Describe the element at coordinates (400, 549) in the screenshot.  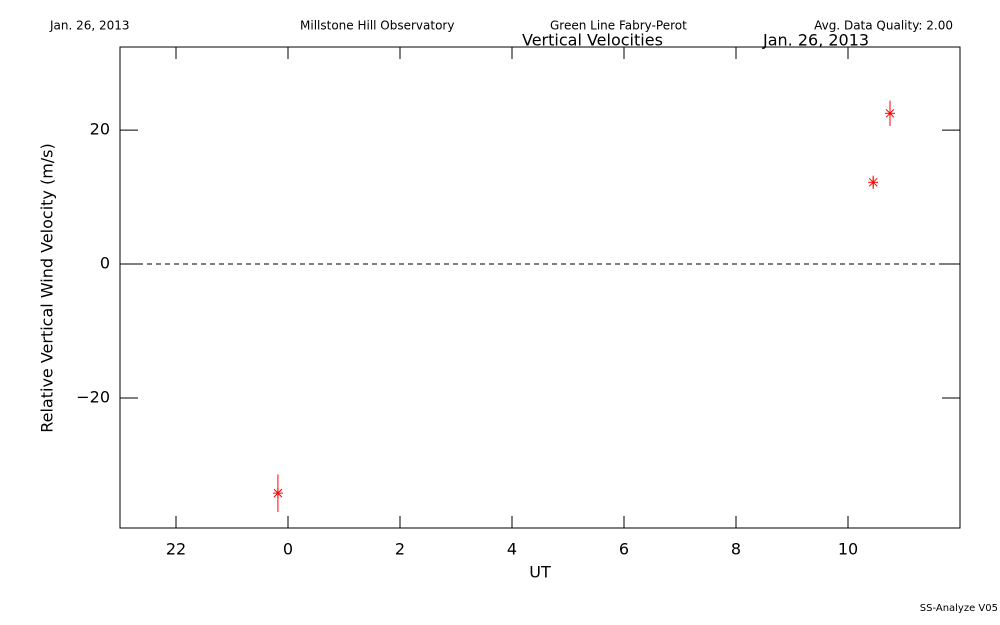
I see `x-tick-label: 2` at that location.